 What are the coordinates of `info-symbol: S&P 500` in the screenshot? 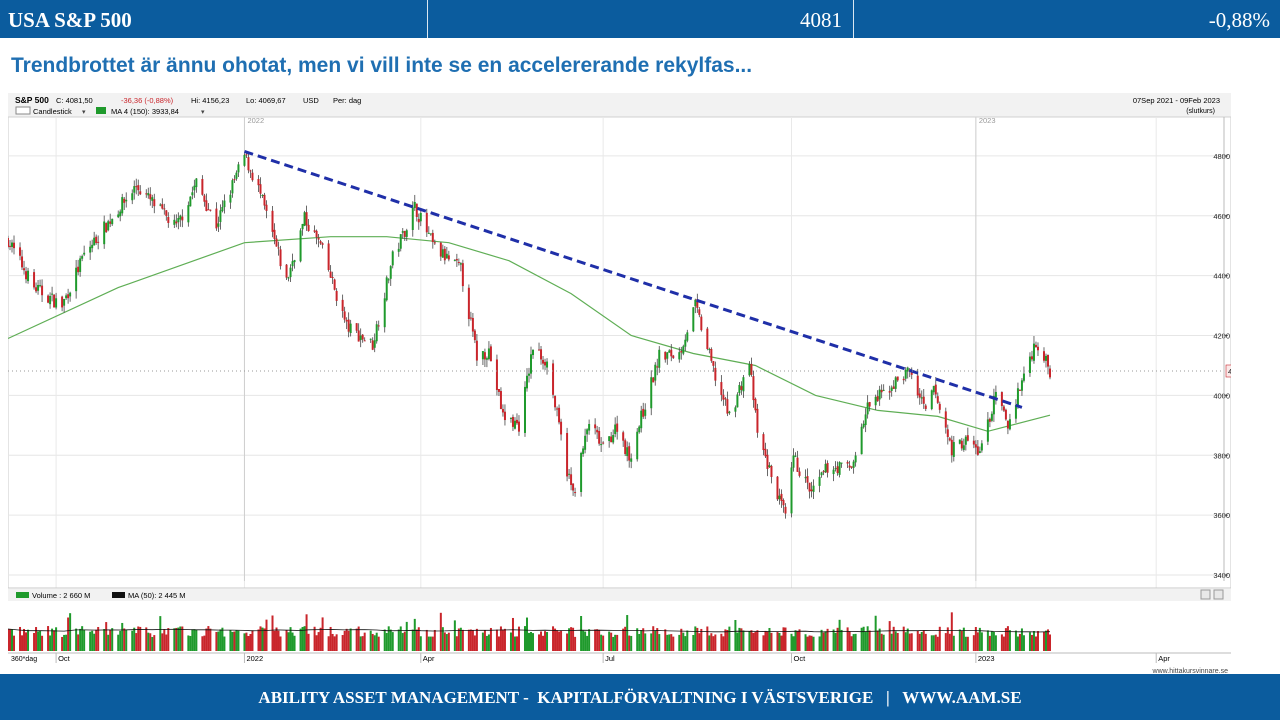 It's located at (32, 100).